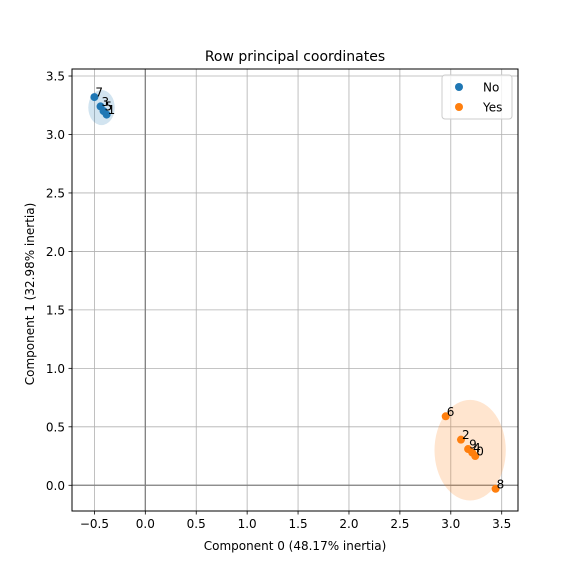 Image resolution: width=576 pixels, height=576 pixels. What do you see at coordinates (450, 524) in the screenshot?
I see `x-tick-label: 3.0` at bounding box center [450, 524].